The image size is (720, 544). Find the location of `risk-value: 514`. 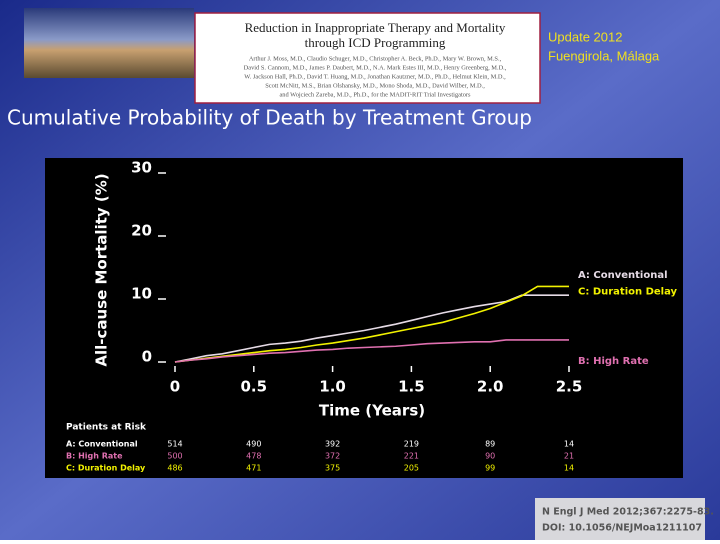

risk-value: 514 is located at coordinates (174, 444).